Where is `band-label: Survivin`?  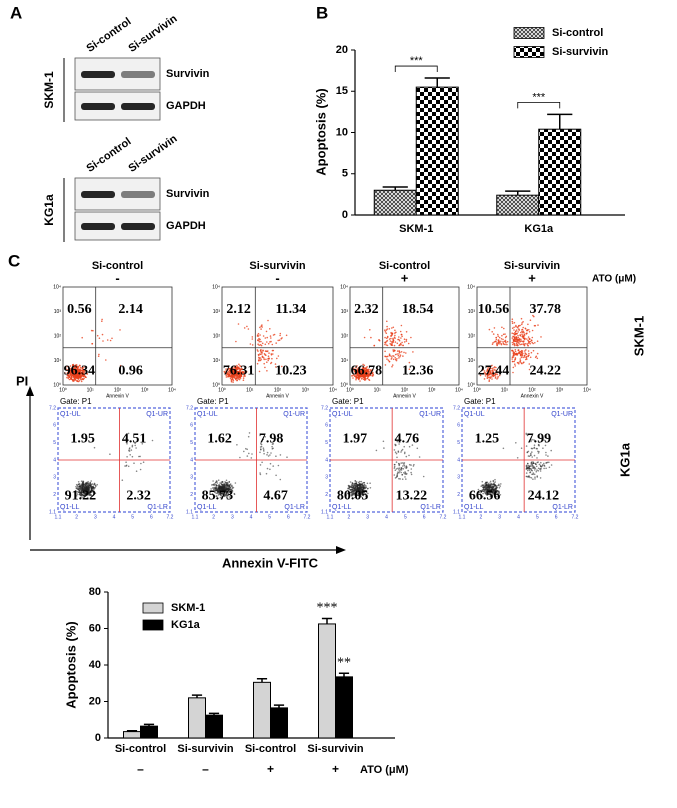 band-label: Survivin is located at coordinates (188, 74).